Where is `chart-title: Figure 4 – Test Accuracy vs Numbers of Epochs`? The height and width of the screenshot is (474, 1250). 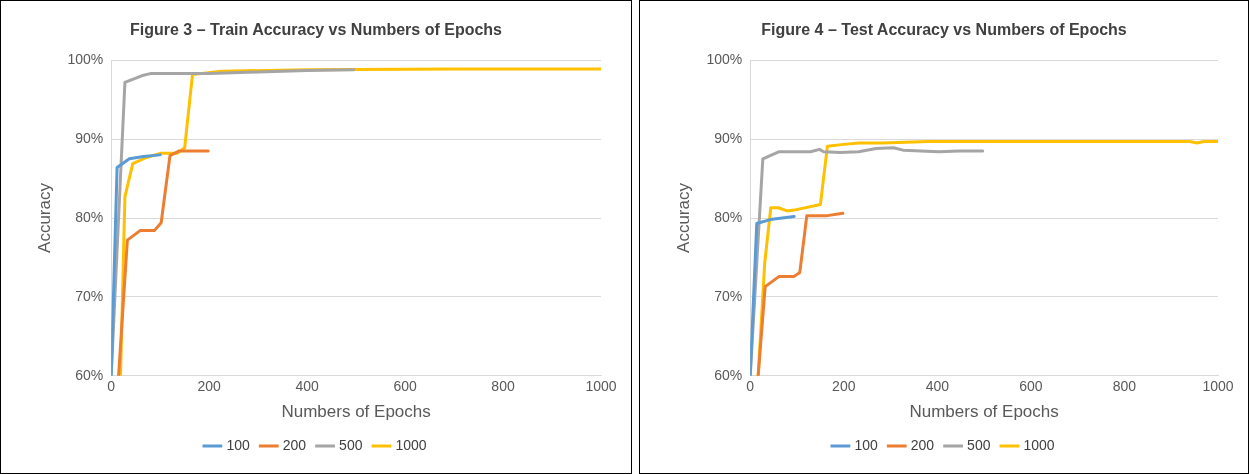 chart-title: Figure 4 – Test Accuracy vs Numbers of Epochs is located at coordinates (944, 30).